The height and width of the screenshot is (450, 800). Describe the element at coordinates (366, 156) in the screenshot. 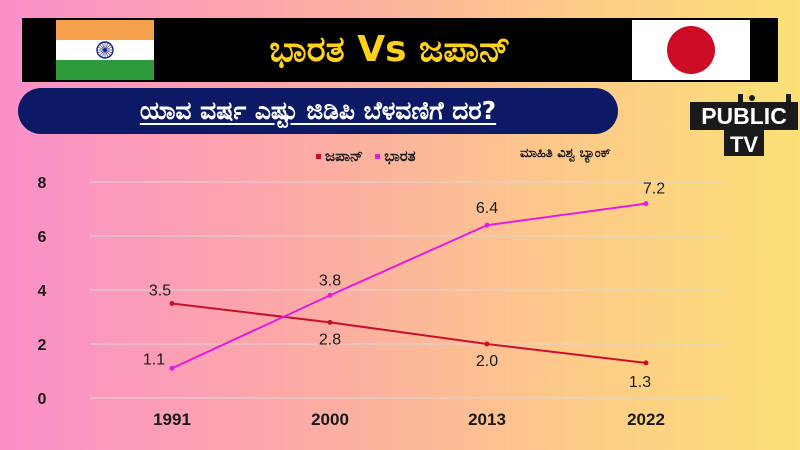

I see `chart-legend: ಜಪಾನ್ ಭಾರತ` at that location.